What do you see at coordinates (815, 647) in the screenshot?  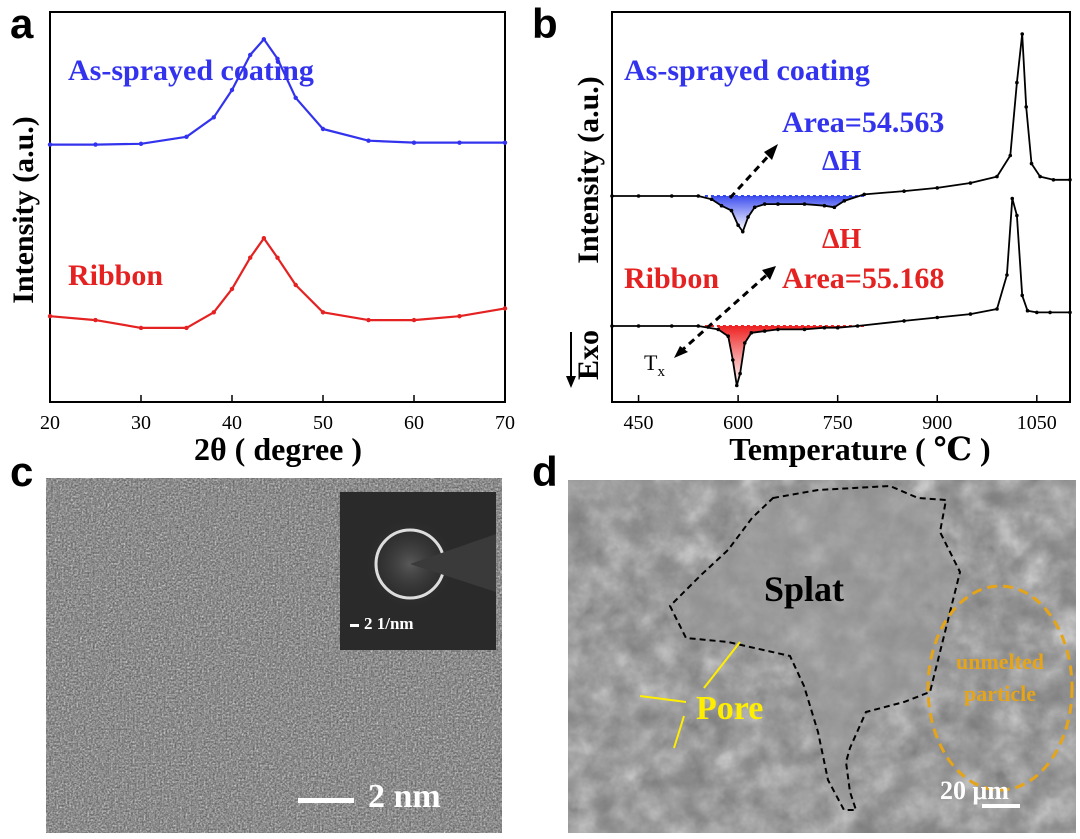 I see `splat-region` at bounding box center [815, 647].